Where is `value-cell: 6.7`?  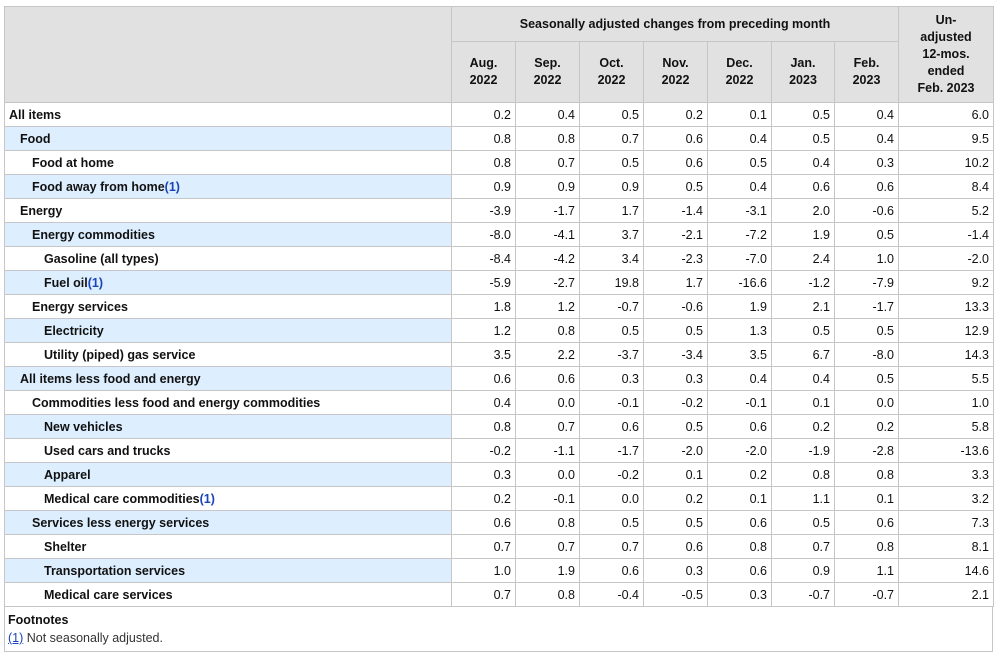 value-cell: 6.7 is located at coordinates (803, 354).